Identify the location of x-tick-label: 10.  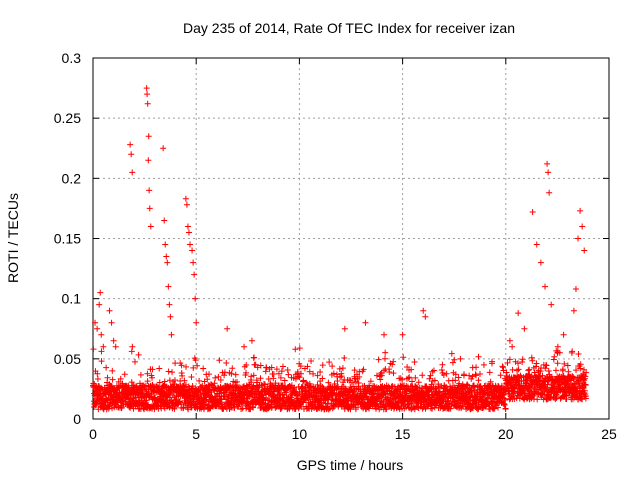
(300, 434).